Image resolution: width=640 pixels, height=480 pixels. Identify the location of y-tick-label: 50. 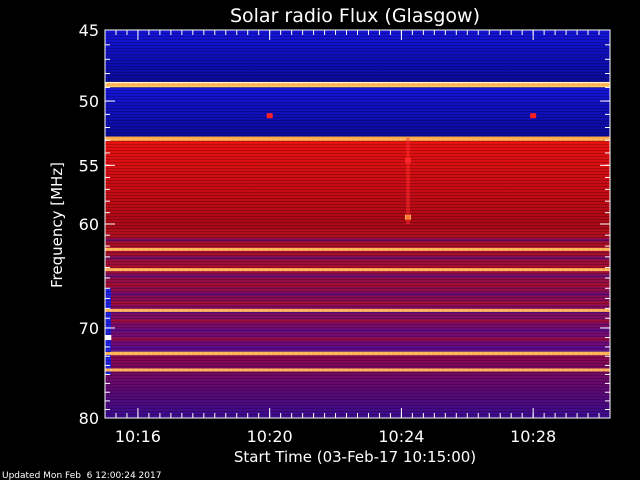
(89, 101).